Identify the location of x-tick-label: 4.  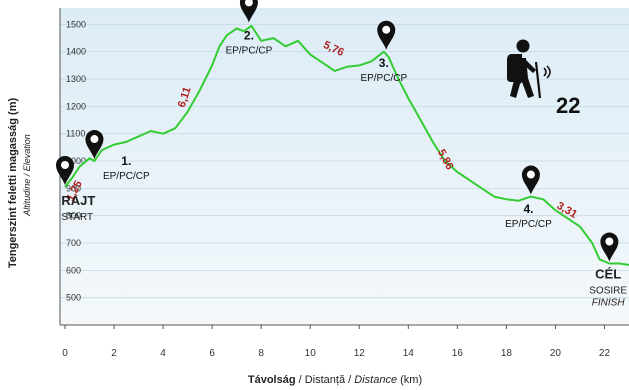
(163, 353).